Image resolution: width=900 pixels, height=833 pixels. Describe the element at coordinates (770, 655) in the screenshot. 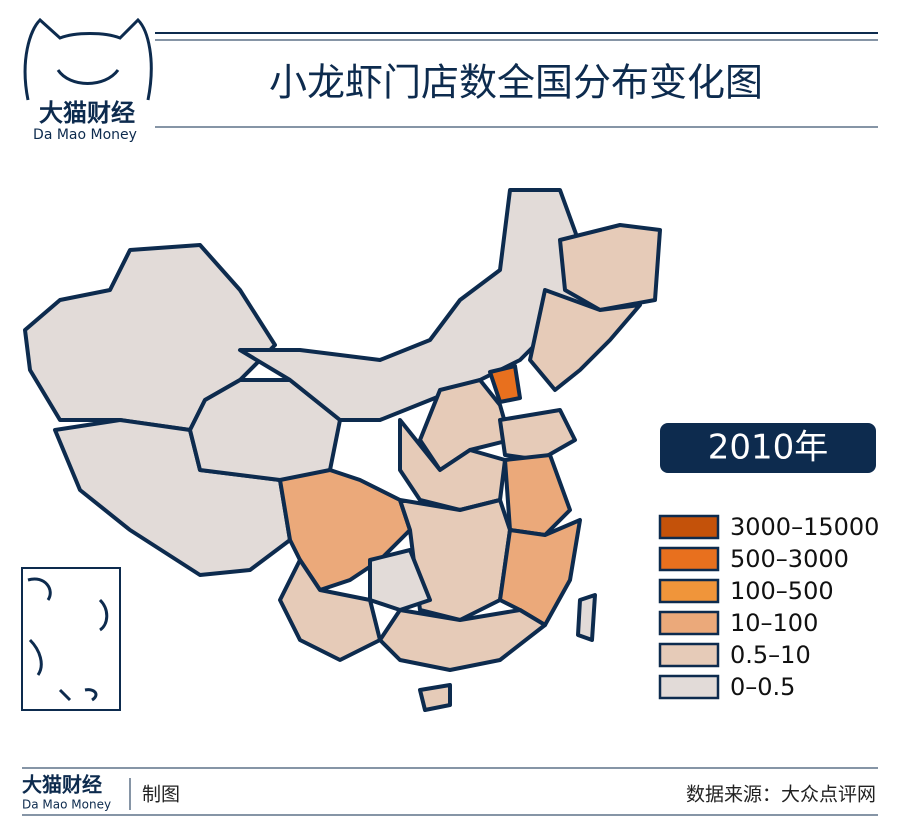

I see `legend-label: 0.5–10` at that location.